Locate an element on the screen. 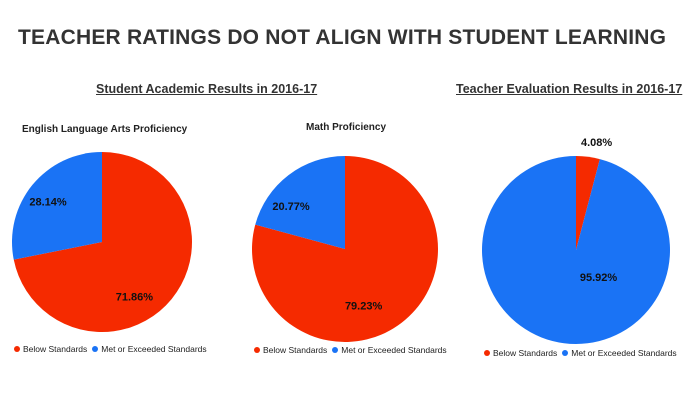 This screenshot has width=693, height=410. pie-chart-math: 79.23% 20.77% is located at coordinates (344, 249).